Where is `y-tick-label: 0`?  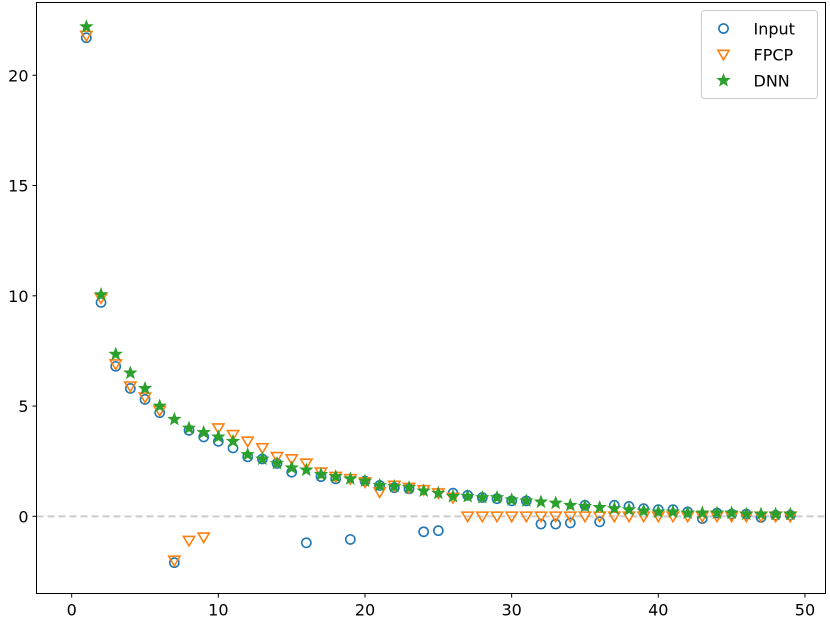 y-tick-label: 0 is located at coordinates (23, 516).